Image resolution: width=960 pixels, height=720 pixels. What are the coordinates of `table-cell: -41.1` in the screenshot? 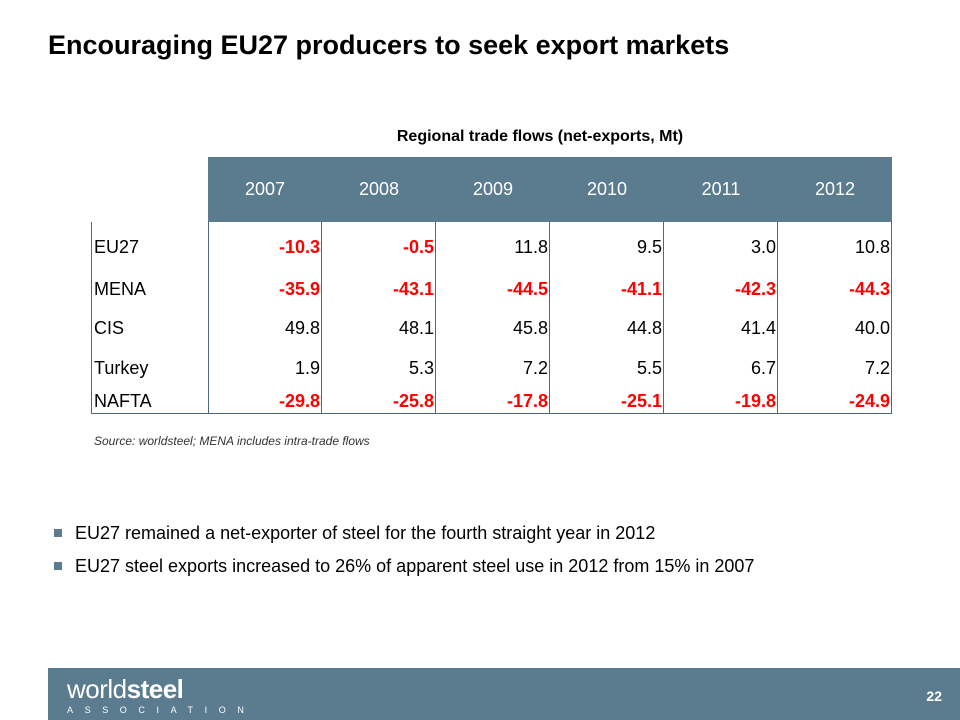 It's located at (641, 289).